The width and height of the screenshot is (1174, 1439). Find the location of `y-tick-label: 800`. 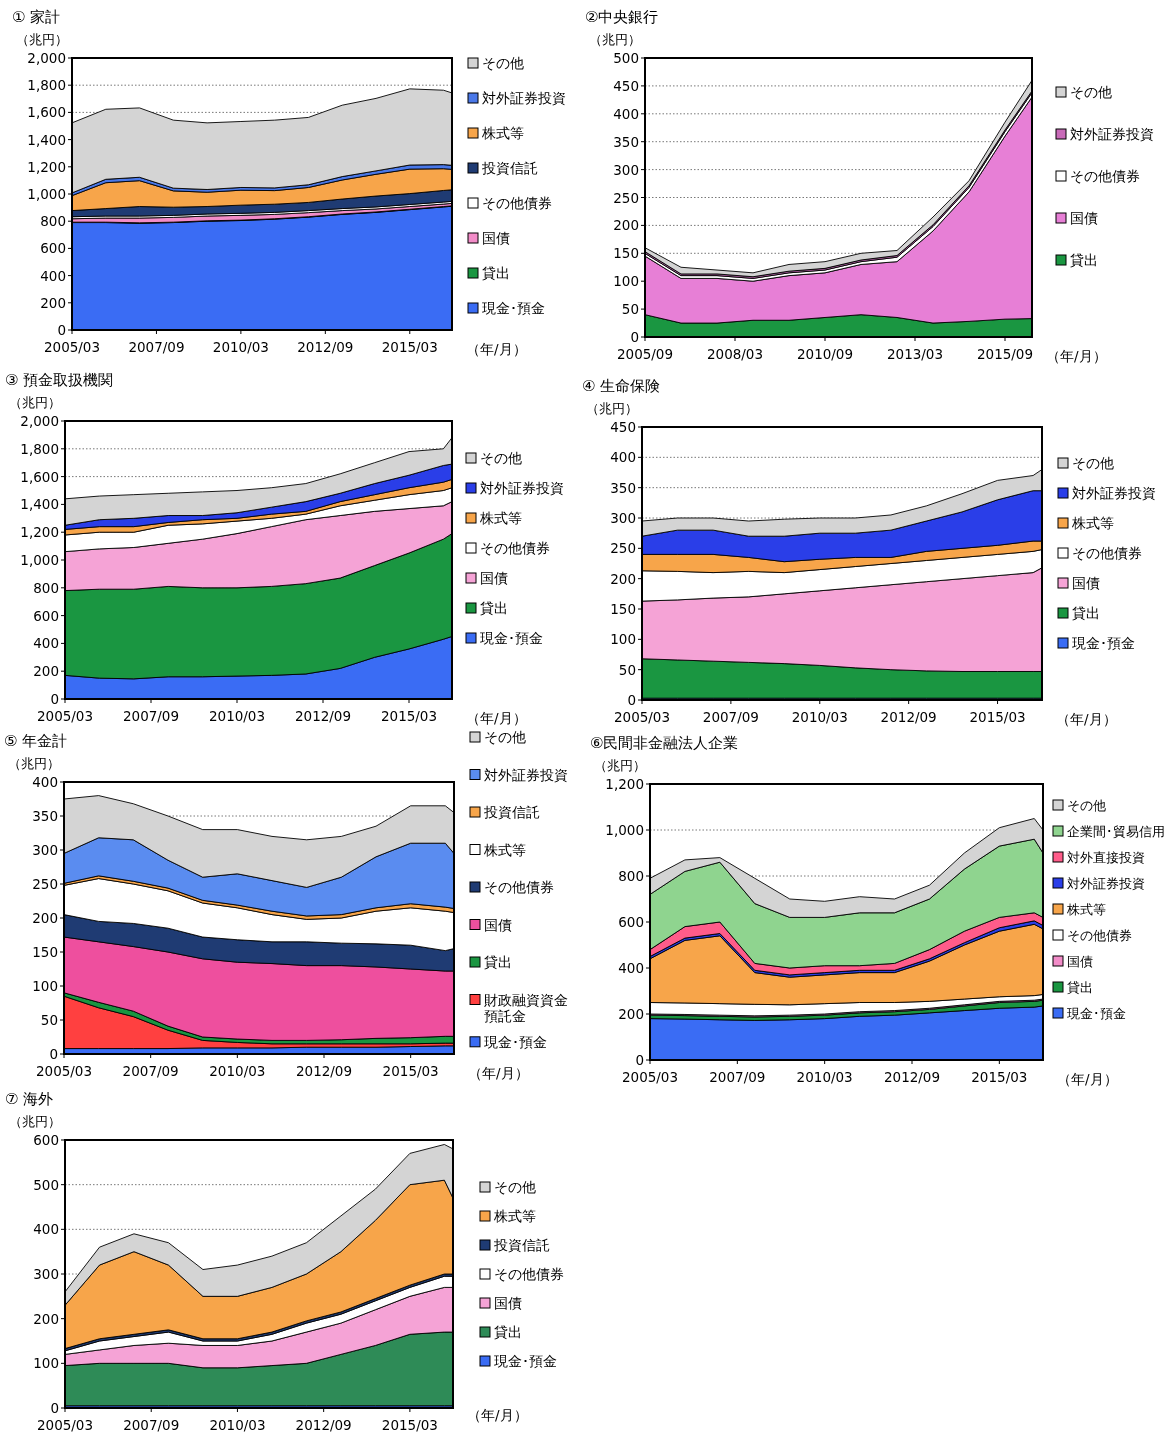

y-tick-label: 800 is located at coordinates (631, 876).